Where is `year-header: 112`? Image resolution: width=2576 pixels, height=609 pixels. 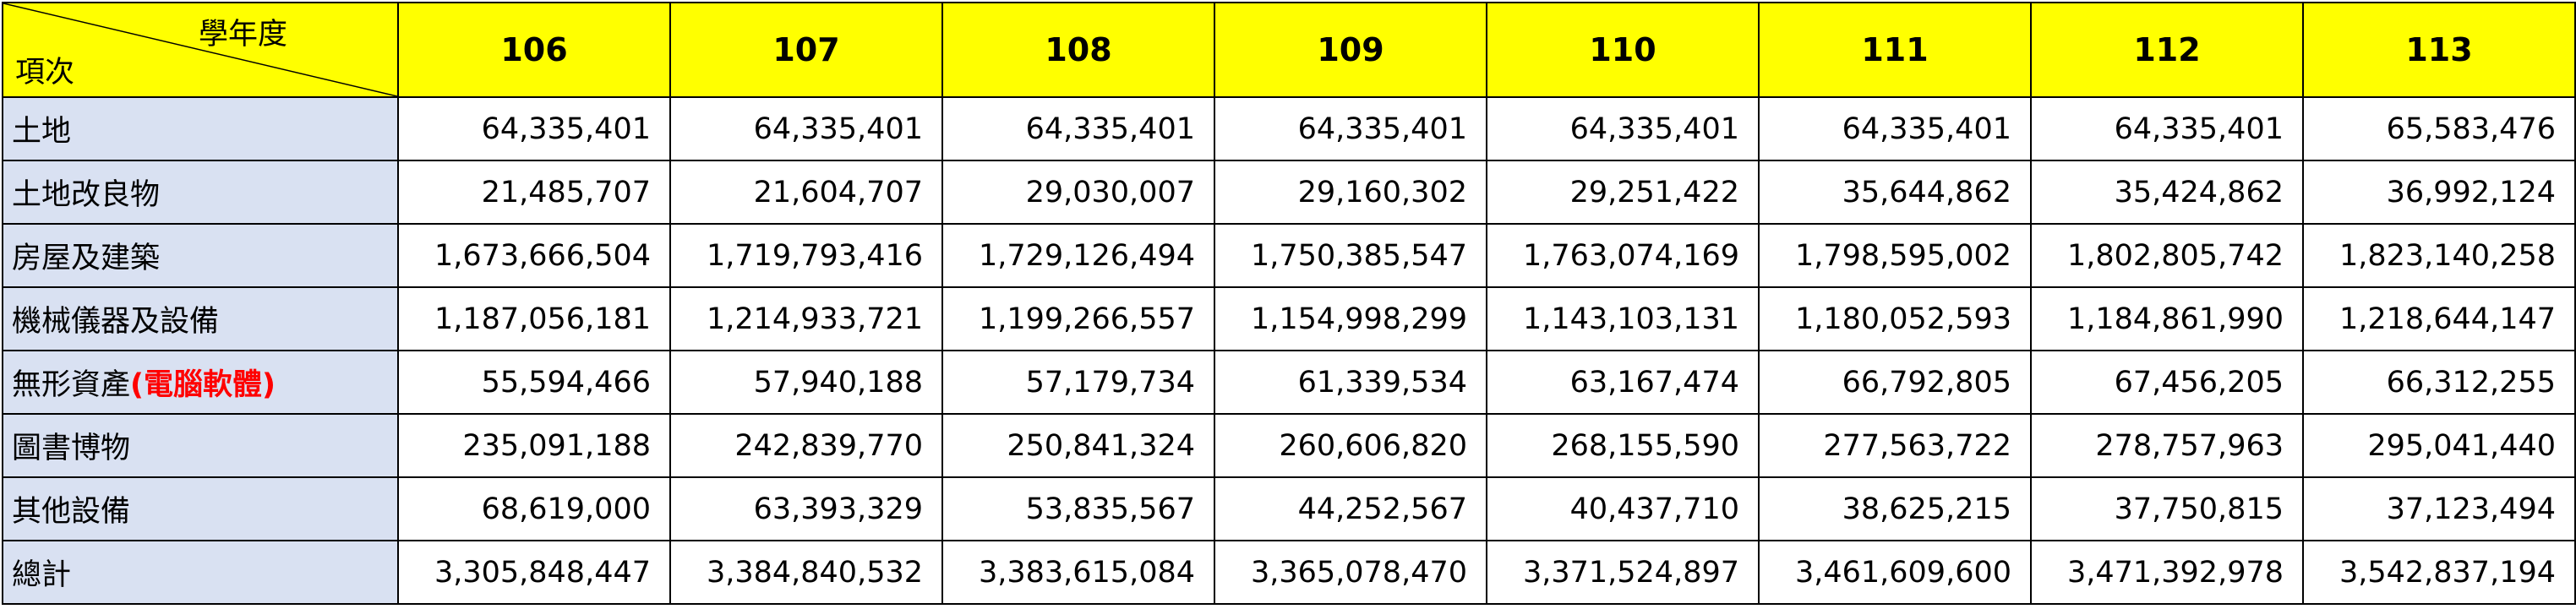
year-header: 112 is located at coordinates (2167, 50).